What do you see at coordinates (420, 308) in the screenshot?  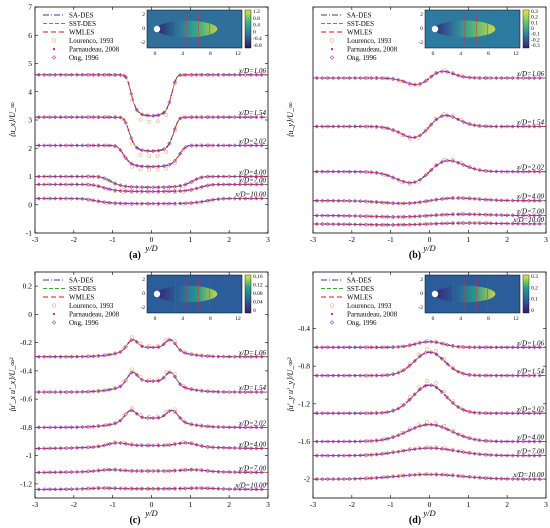 I see `inset-y-tick: -2` at bounding box center [420, 308].